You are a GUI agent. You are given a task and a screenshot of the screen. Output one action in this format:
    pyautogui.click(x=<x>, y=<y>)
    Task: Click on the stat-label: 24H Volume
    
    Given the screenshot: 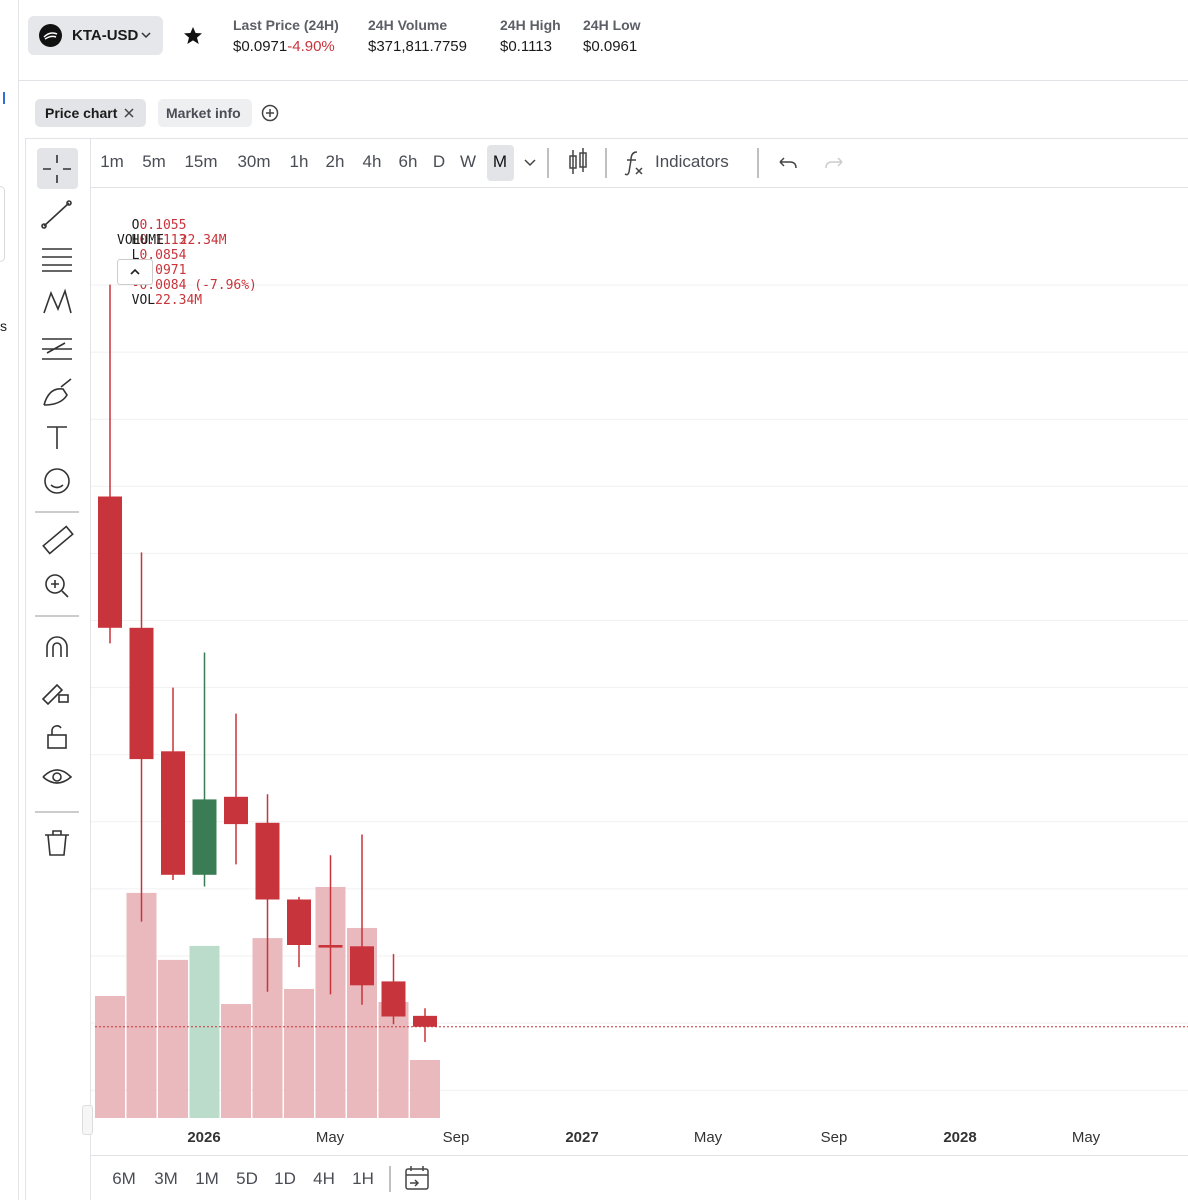 What is the action you would take?
    pyautogui.click(x=408, y=25)
    